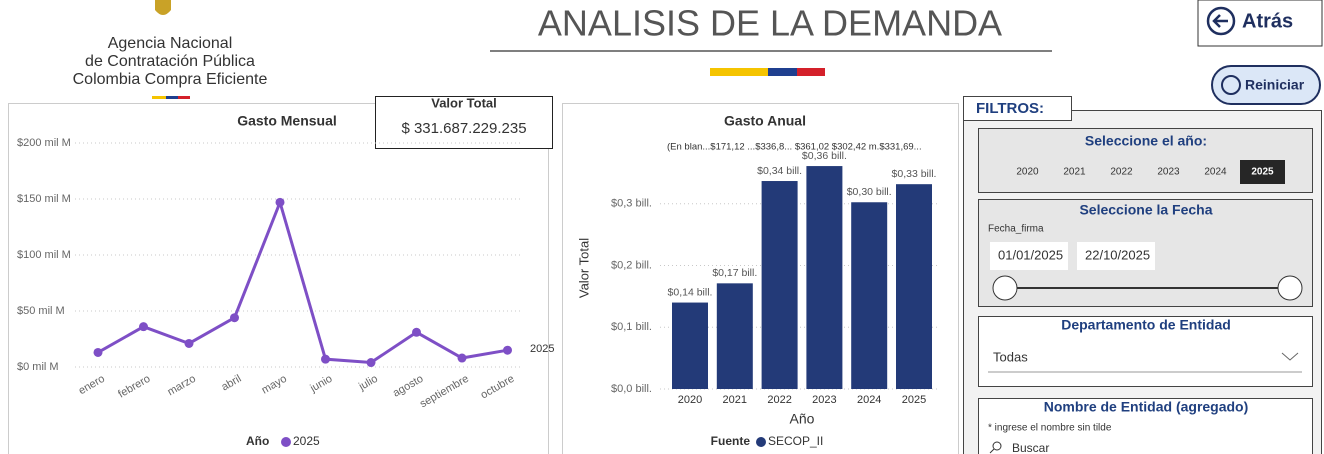 This screenshot has height=454, width=1324. I want to click on card-frame, so click(464, 122).